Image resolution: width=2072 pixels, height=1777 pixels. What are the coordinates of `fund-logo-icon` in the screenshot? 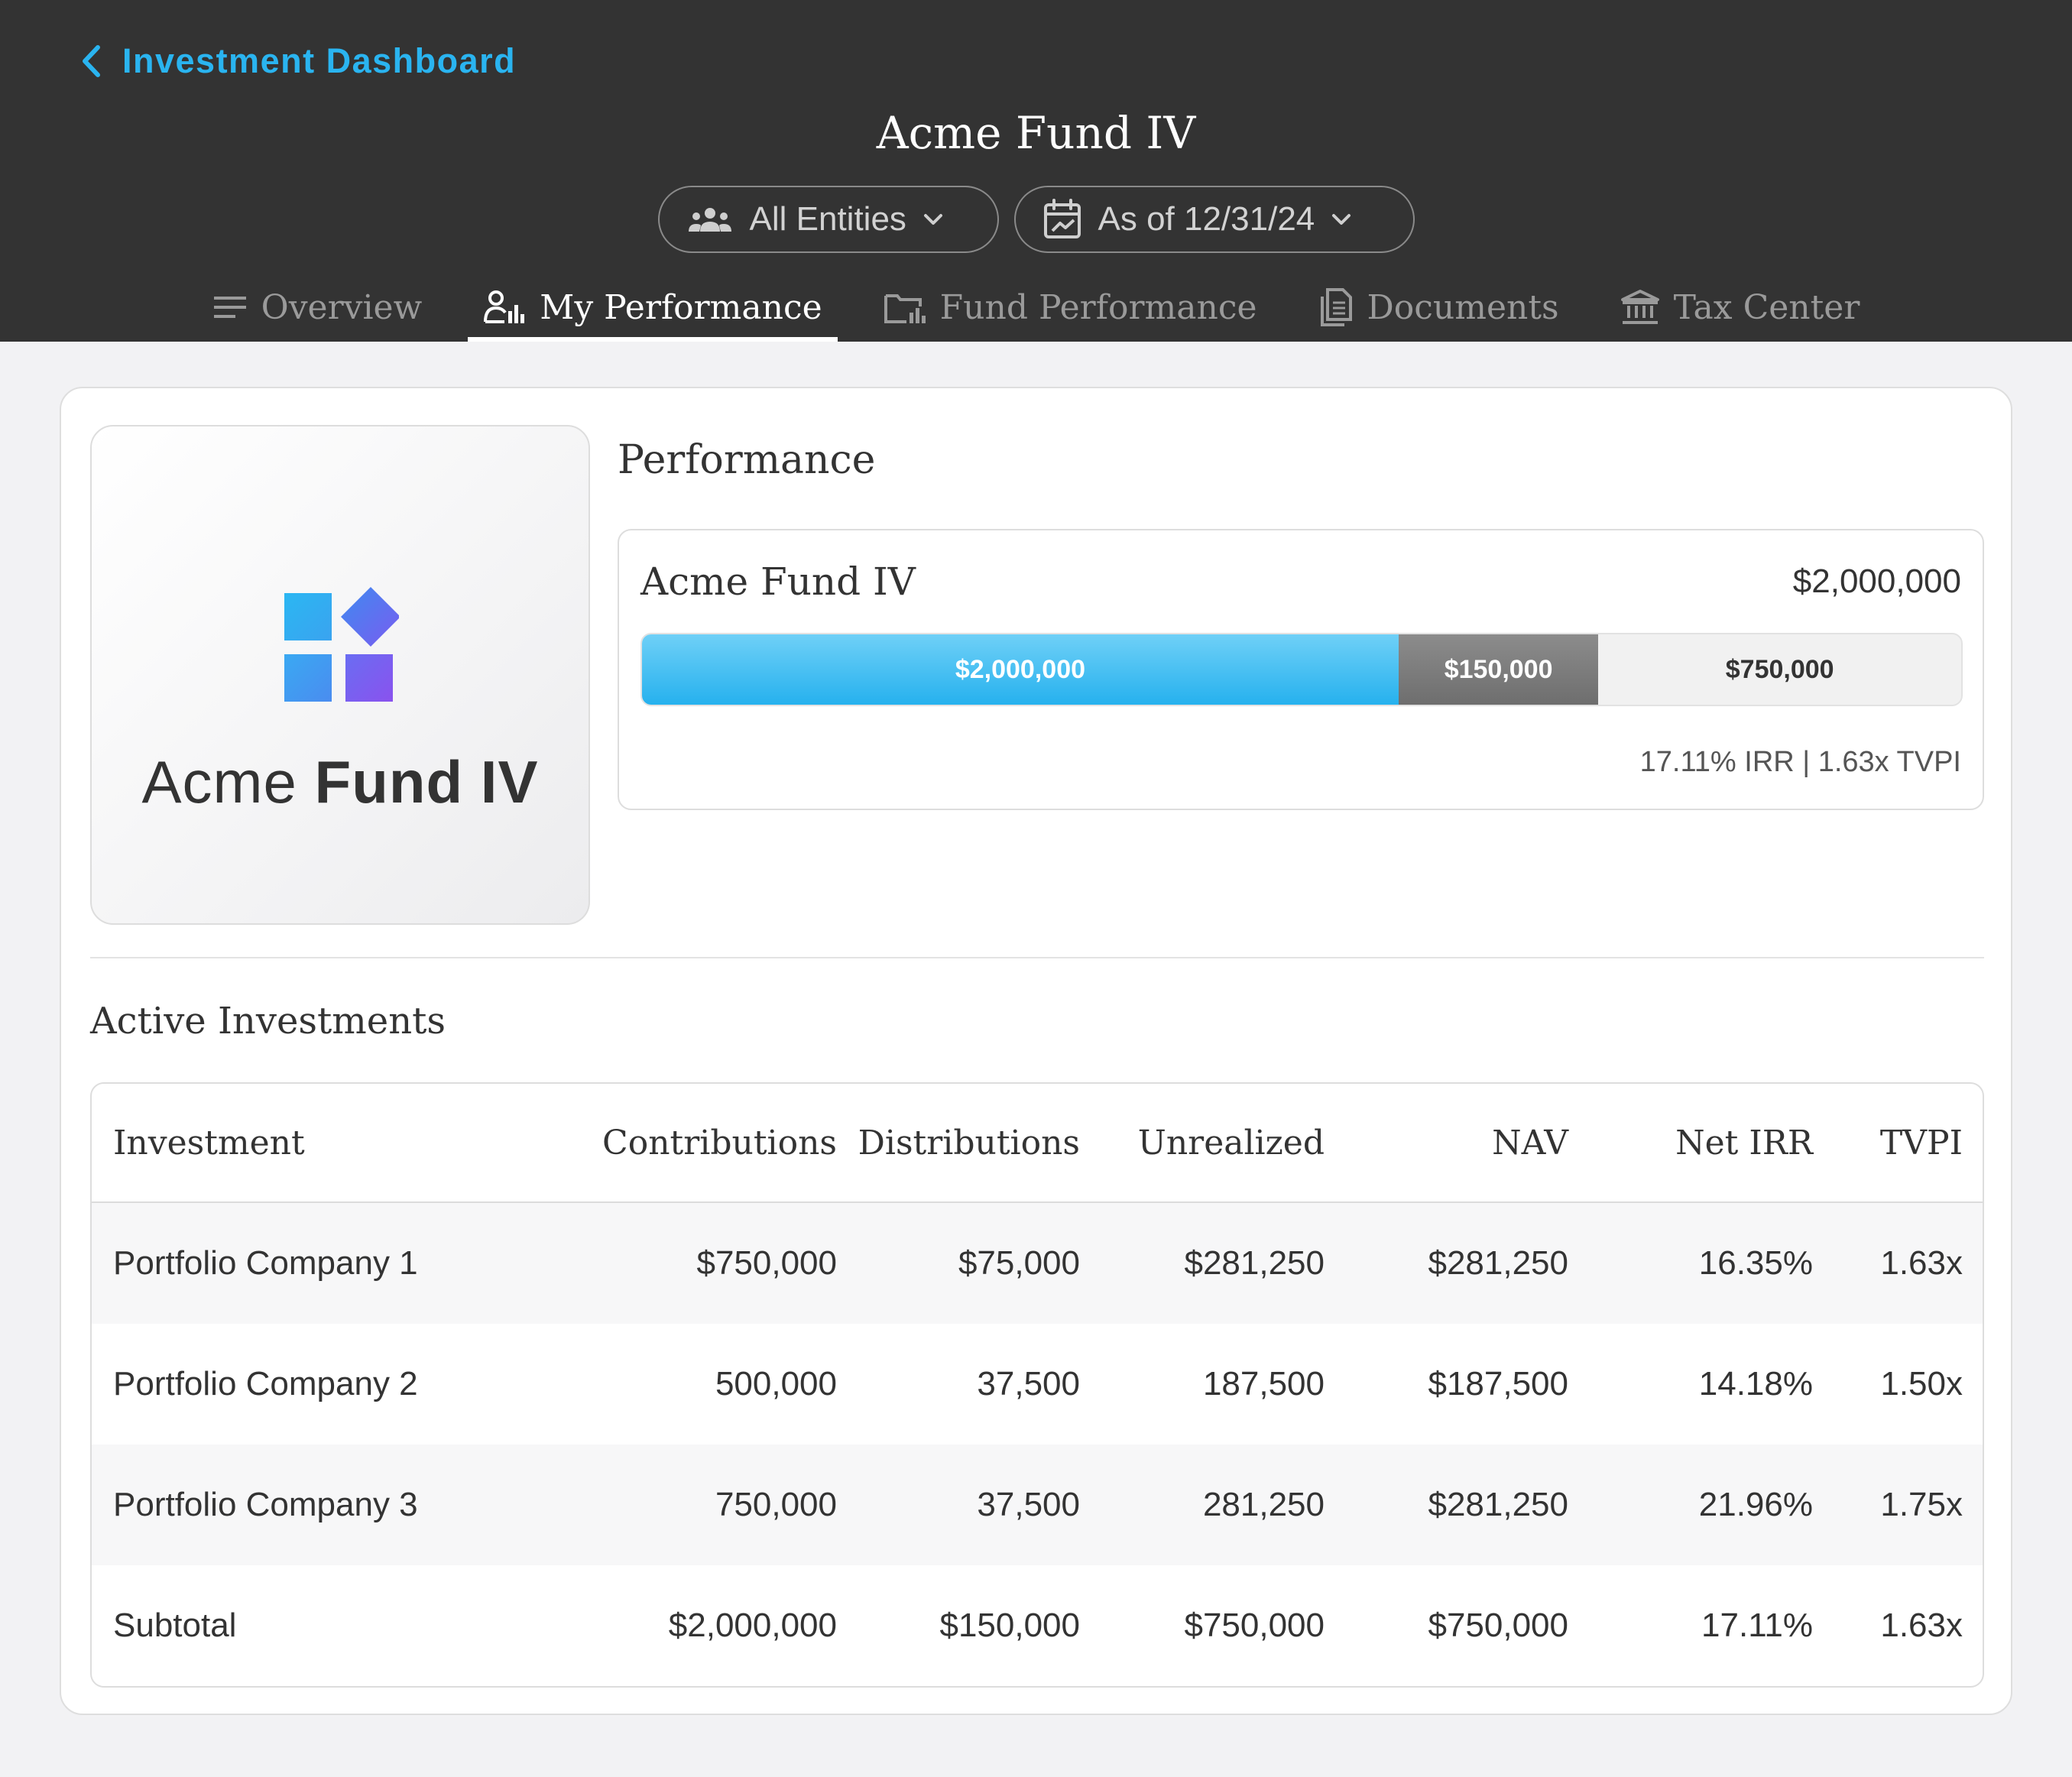 It's located at (341, 644).